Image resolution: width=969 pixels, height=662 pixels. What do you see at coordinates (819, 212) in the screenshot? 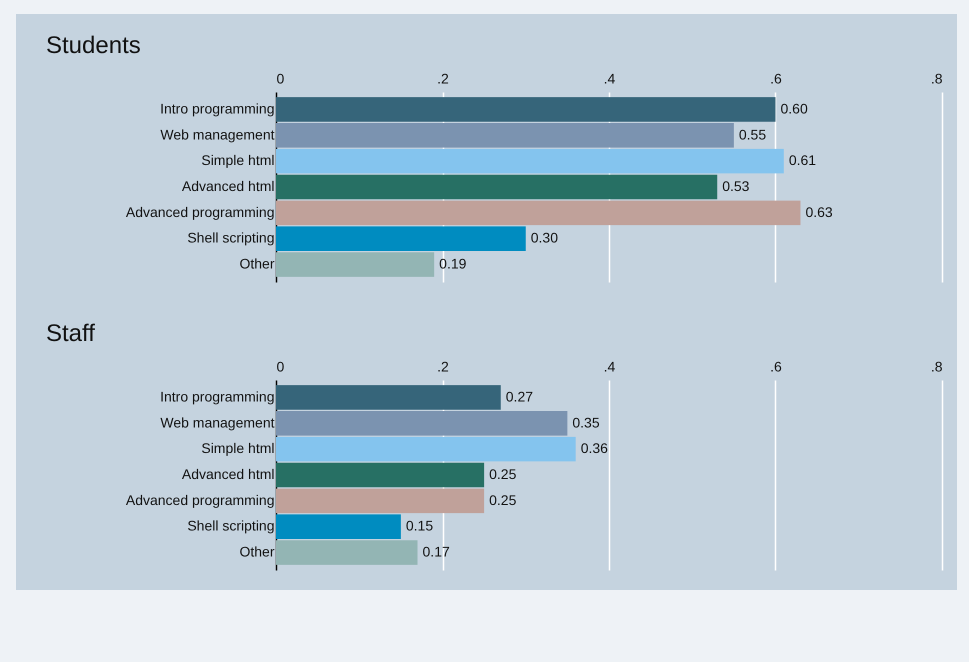
I see `data-label: 0.63` at bounding box center [819, 212].